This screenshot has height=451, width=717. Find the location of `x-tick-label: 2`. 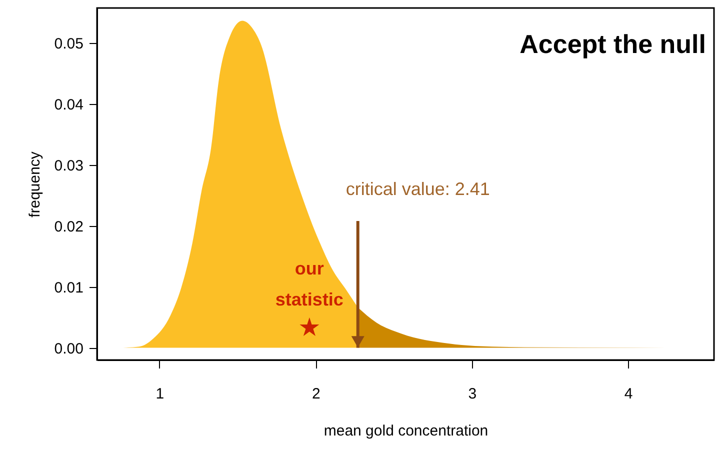

x-tick-label: 2 is located at coordinates (316, 394).